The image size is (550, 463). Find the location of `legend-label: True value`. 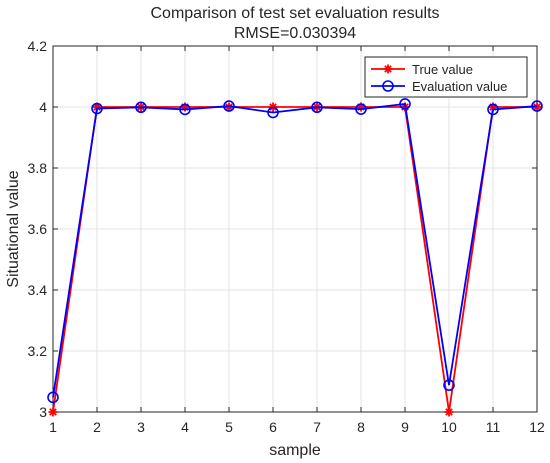

legend-label: True value is located at coordinates (442, 69).